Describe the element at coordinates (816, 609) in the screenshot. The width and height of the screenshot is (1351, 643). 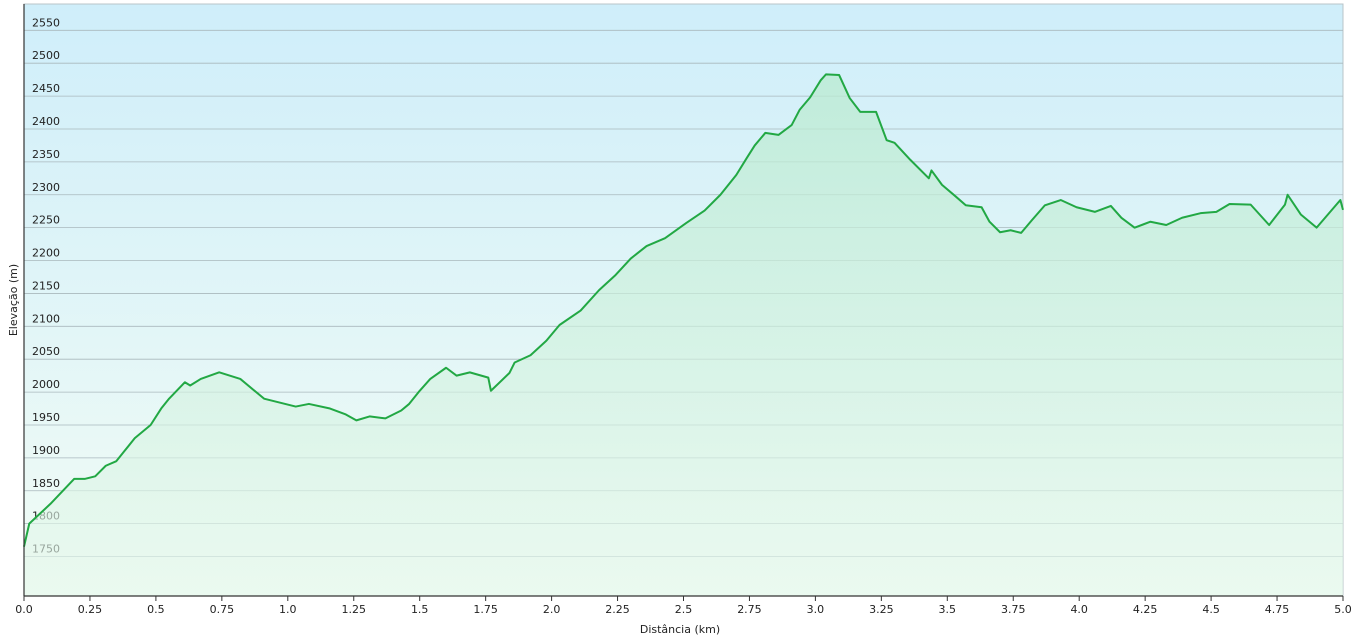
I see `x-tick-label: 3.0` at that location.